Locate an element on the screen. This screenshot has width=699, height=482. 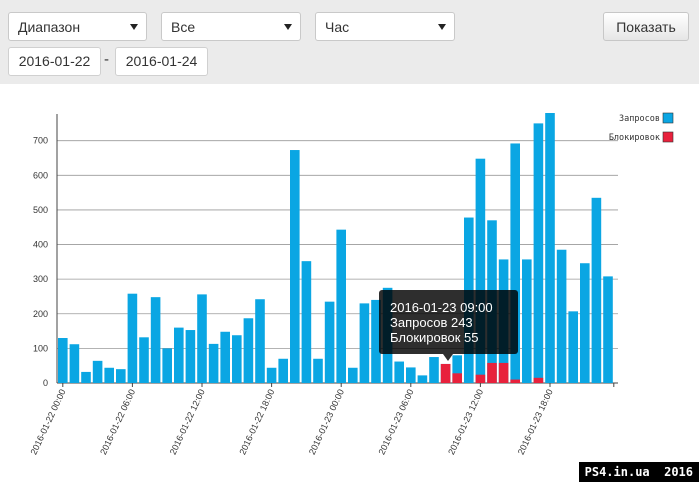
tooltip-arrow is located at coordinates (448, 357).